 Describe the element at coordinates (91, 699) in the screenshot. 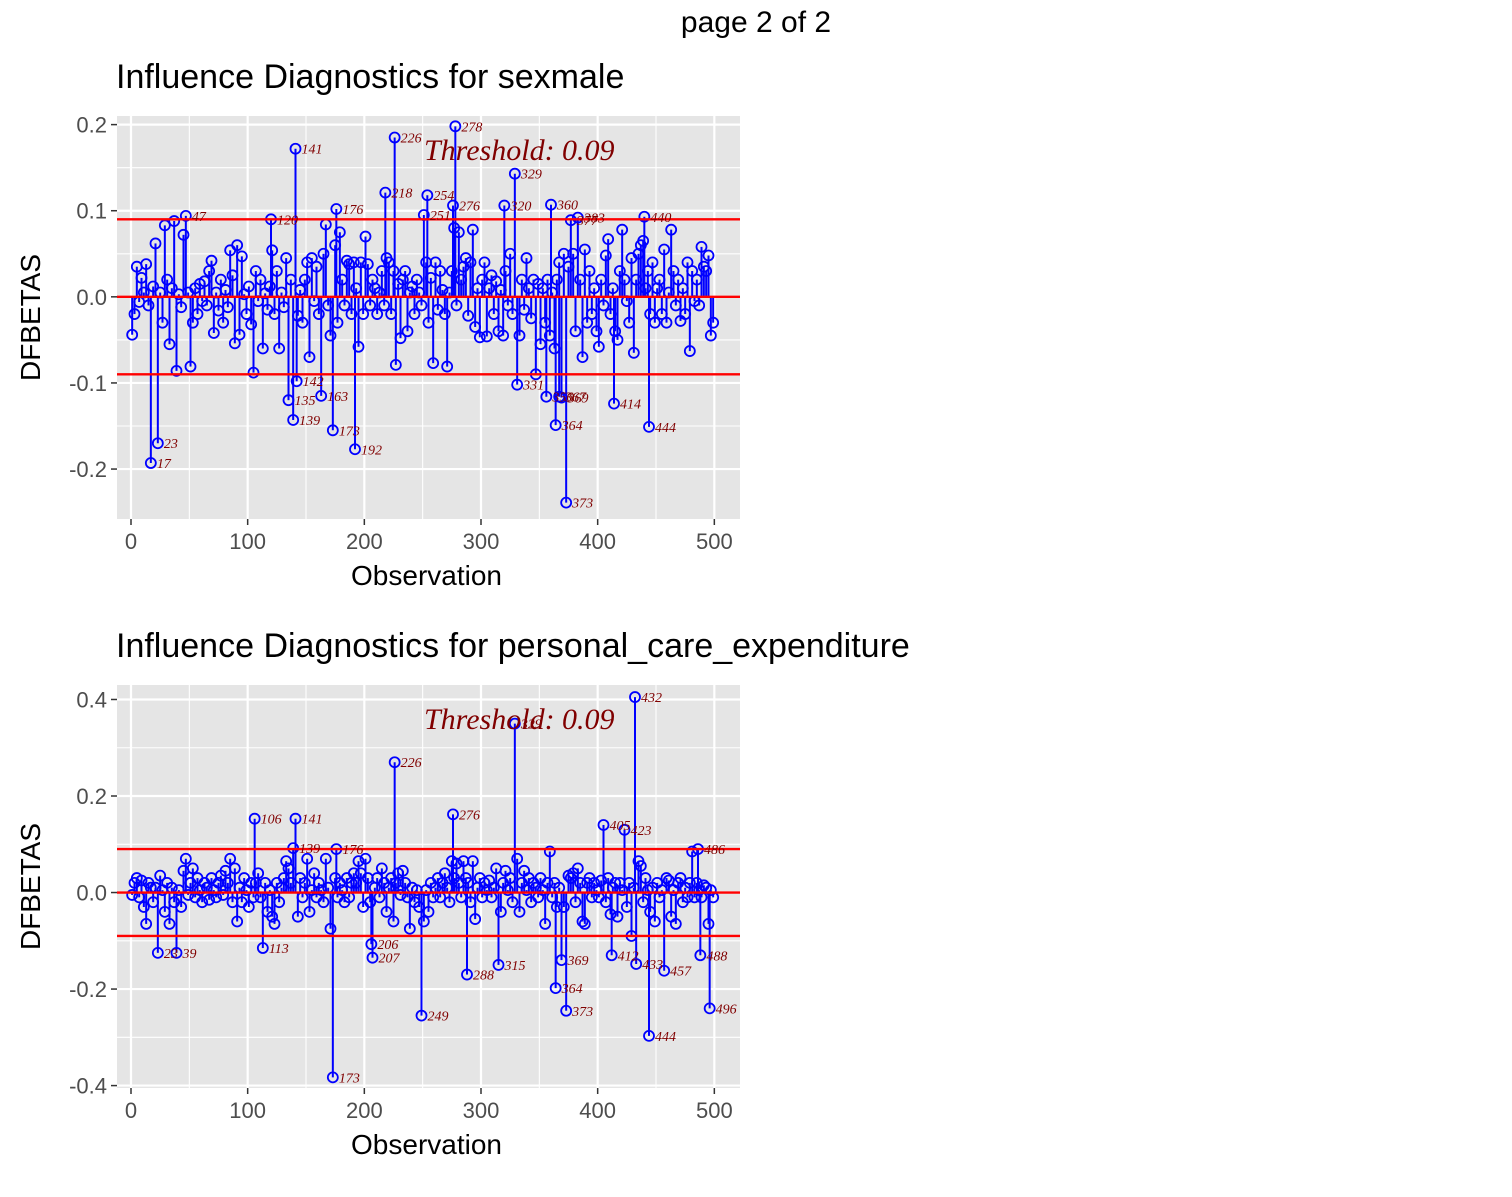

I see `y-tick-label: 0.4` at that location.